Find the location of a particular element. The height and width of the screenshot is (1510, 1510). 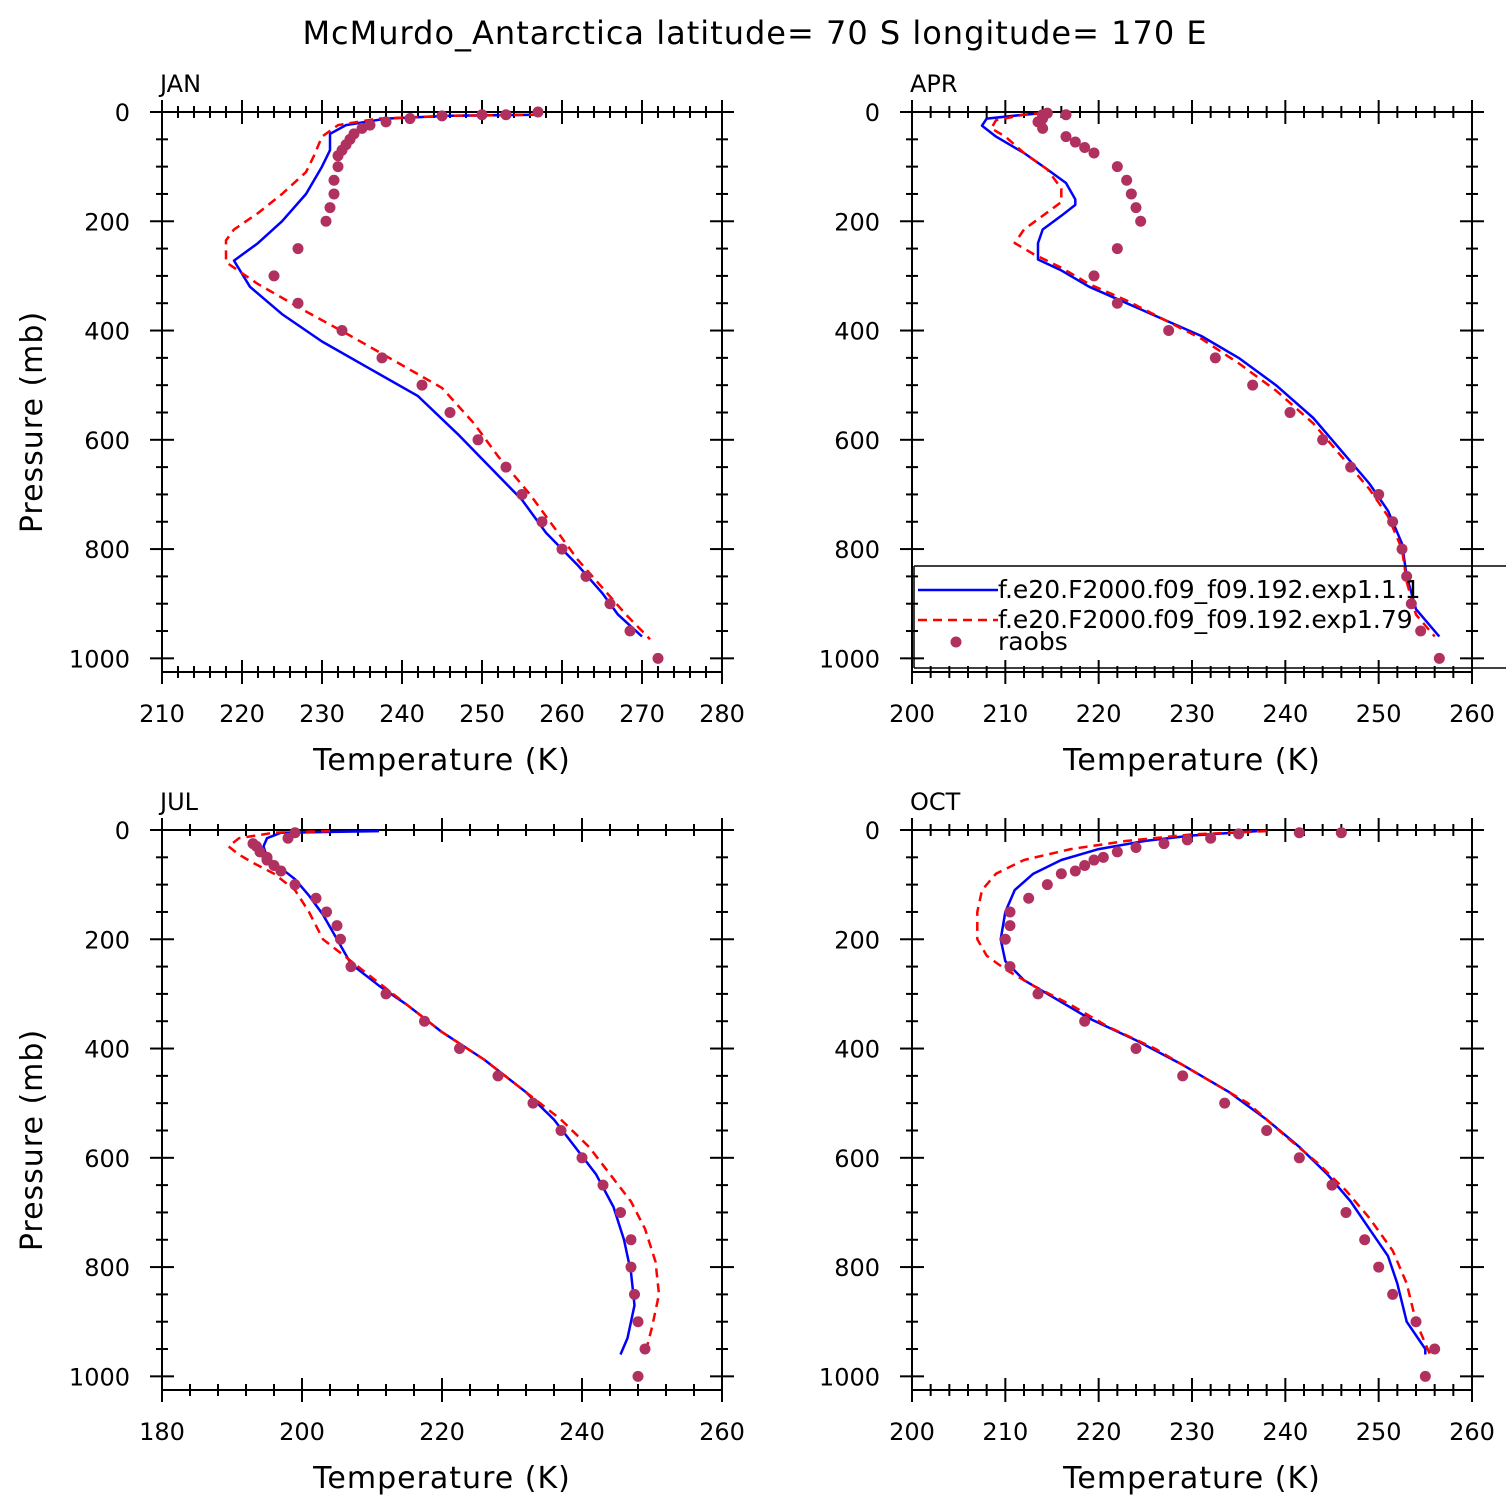

legend-swatch-raobs is located at coordinates (956, 642).